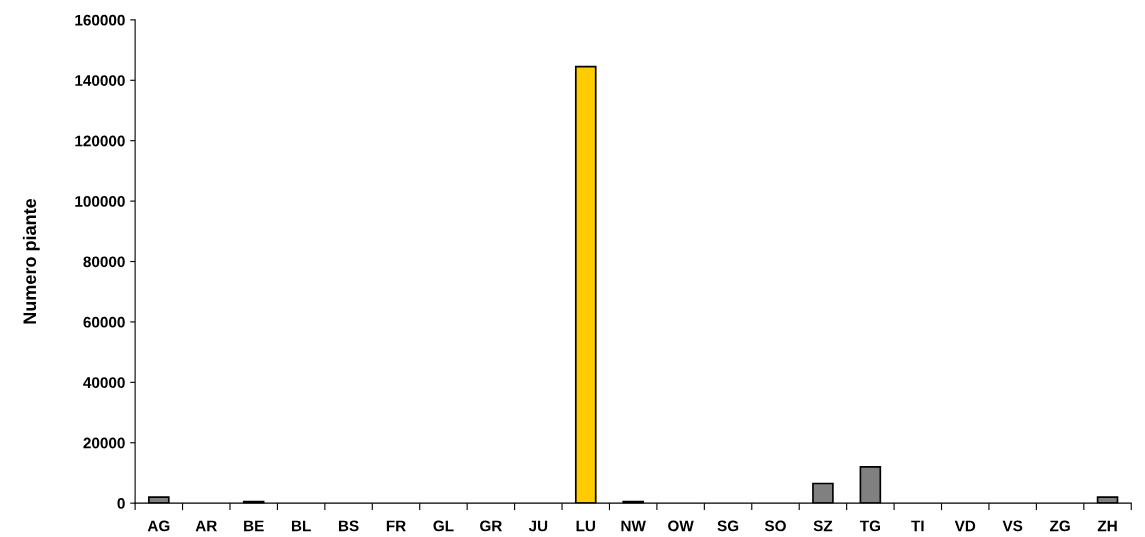 This screenshot has width=1145, height=537. Describe the element at coordinates (104, 262) in the screenshot. I see `y-tick-label: 80000` at that location.